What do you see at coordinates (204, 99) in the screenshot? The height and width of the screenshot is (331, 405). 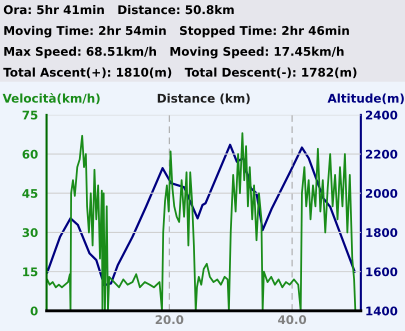 I see `x-axis-title: Distance (km)` at bounding box center [204, 99].